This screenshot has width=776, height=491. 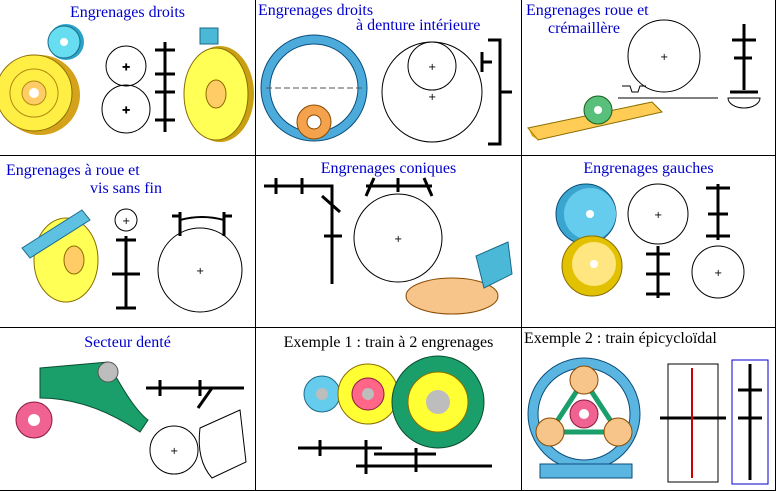 What do you see at coordinates (595, 118) in the screenshot?
I see `rack-gear-illustration` at bounding box center [595, 118].